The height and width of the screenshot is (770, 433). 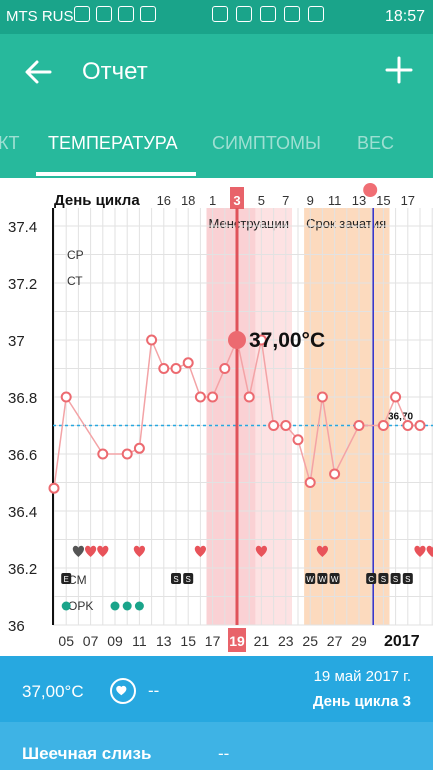 I want to click on date-label: 17, so click(x=213, y=641).